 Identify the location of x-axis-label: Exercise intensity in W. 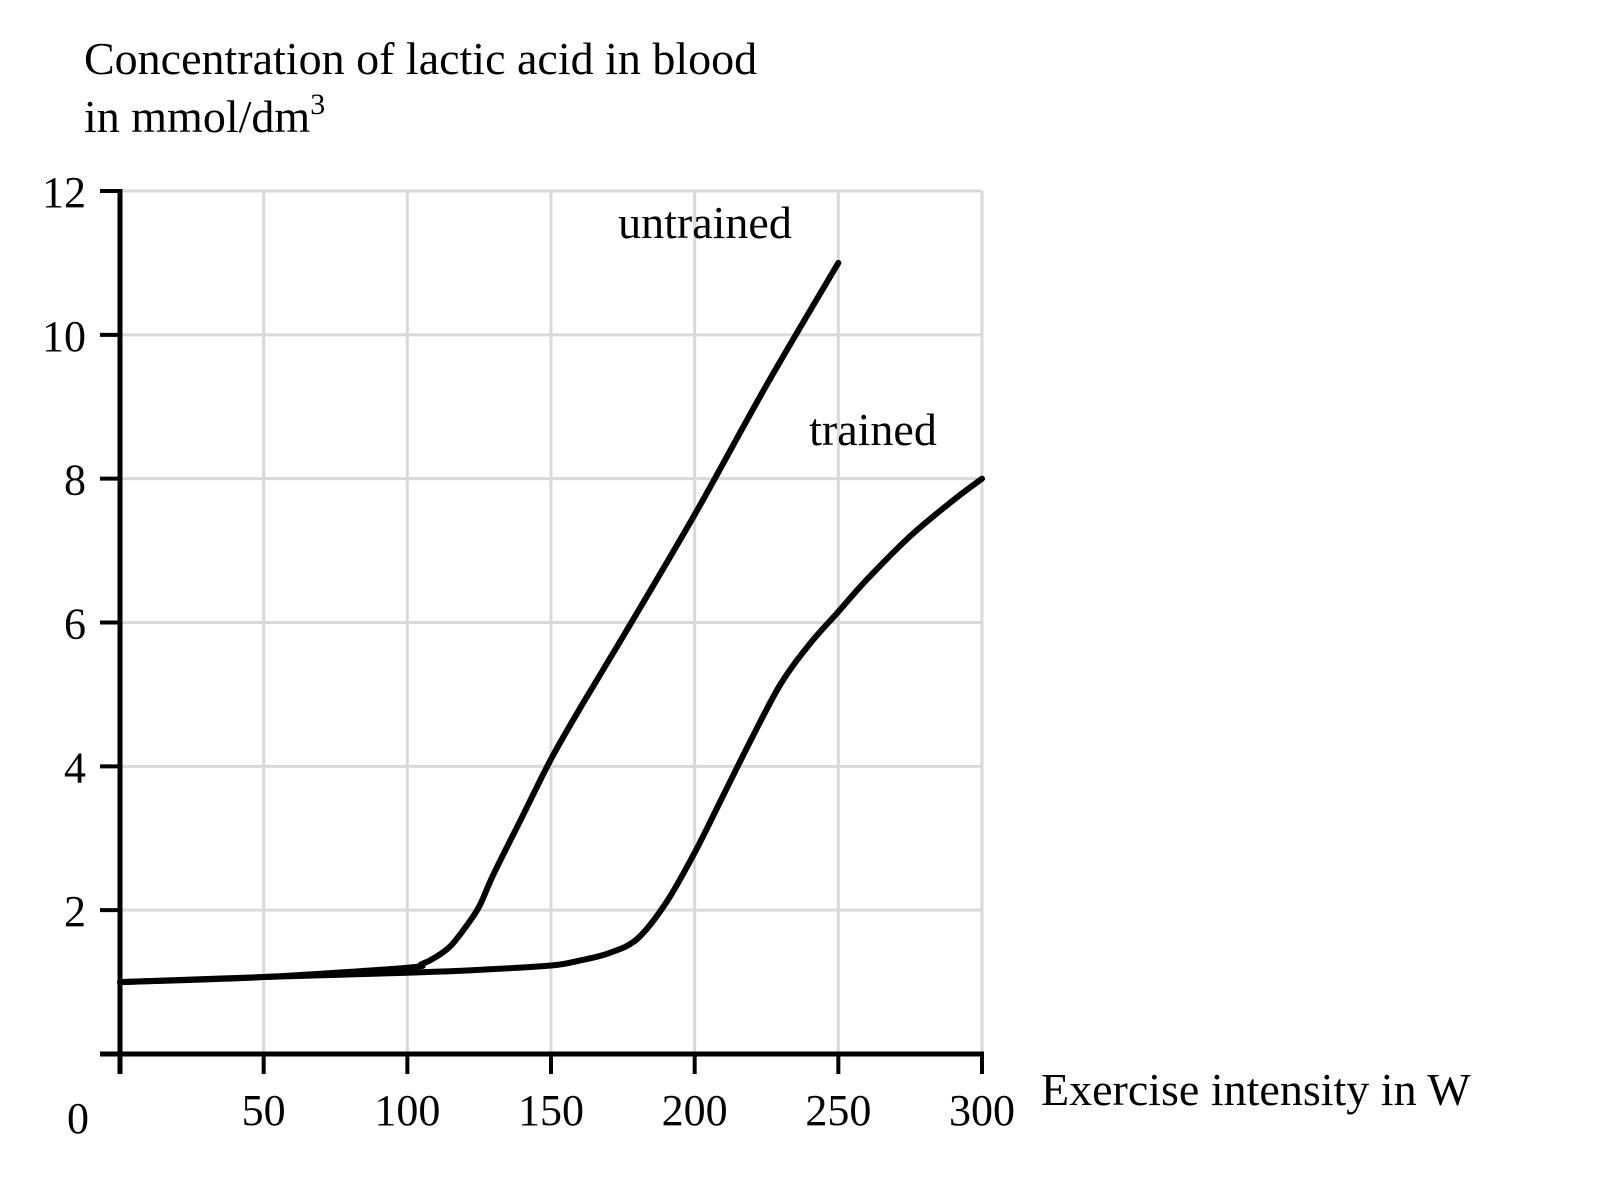
(1256, 1089).